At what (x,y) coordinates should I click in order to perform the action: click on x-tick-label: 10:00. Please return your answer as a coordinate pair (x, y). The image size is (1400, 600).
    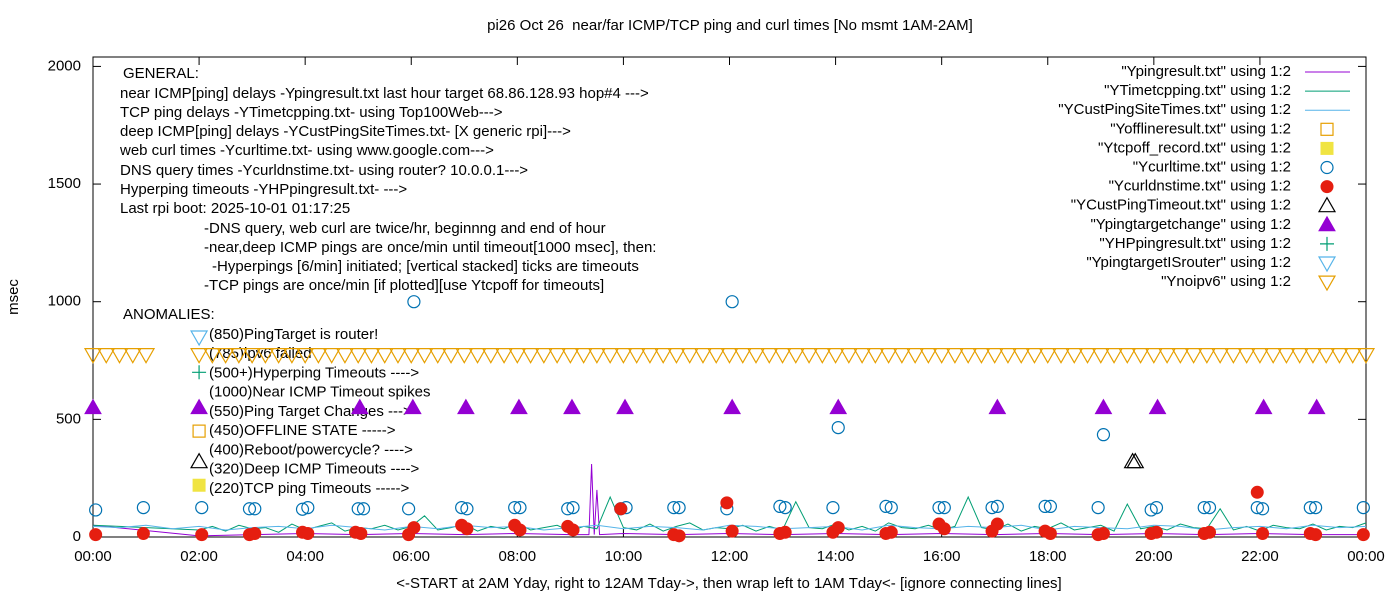
    Looking at the image, I should click on (624, 556).